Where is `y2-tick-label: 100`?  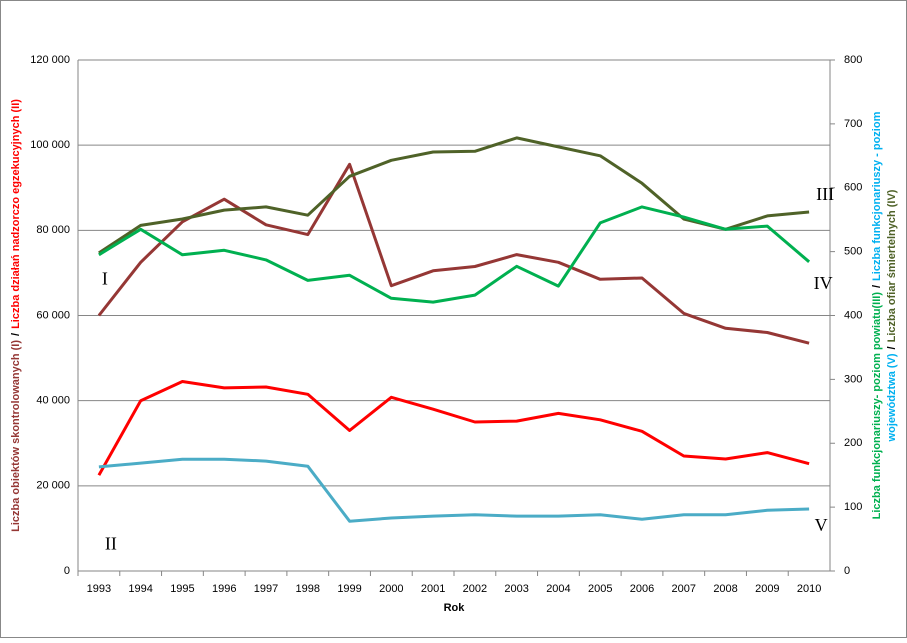
y2-tick-label: 100 is located at coordinates (853, 507).